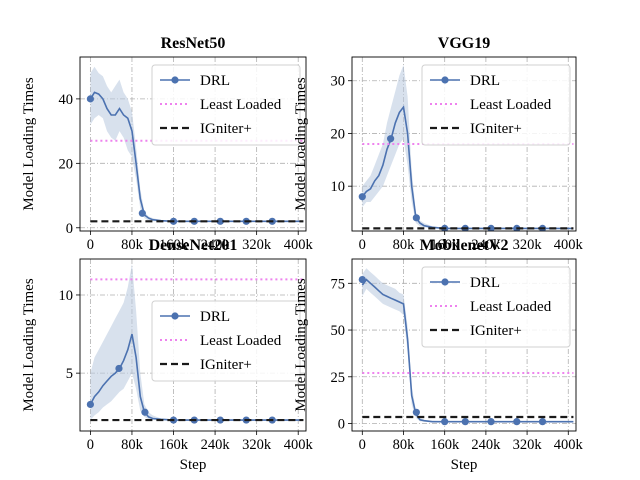  What do you see at coordinates (69, 374) in the screenshot?
I see `y-tick-label: 5` at bounding box center [69, 374].